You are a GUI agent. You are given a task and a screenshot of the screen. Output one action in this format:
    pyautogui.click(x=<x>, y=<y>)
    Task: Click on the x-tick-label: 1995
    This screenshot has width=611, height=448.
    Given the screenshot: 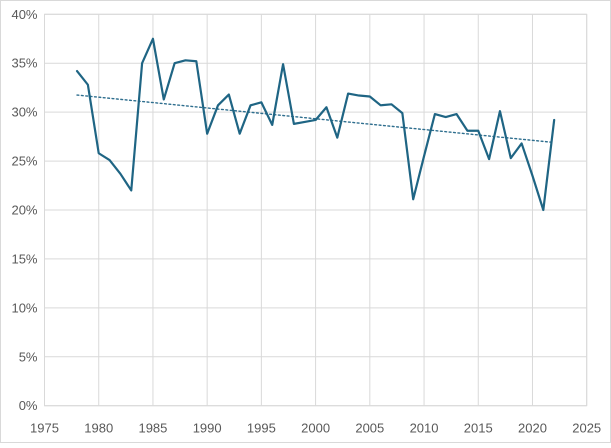 What is the action you would take?
    pyautogui.click(x=261, y=428)
    